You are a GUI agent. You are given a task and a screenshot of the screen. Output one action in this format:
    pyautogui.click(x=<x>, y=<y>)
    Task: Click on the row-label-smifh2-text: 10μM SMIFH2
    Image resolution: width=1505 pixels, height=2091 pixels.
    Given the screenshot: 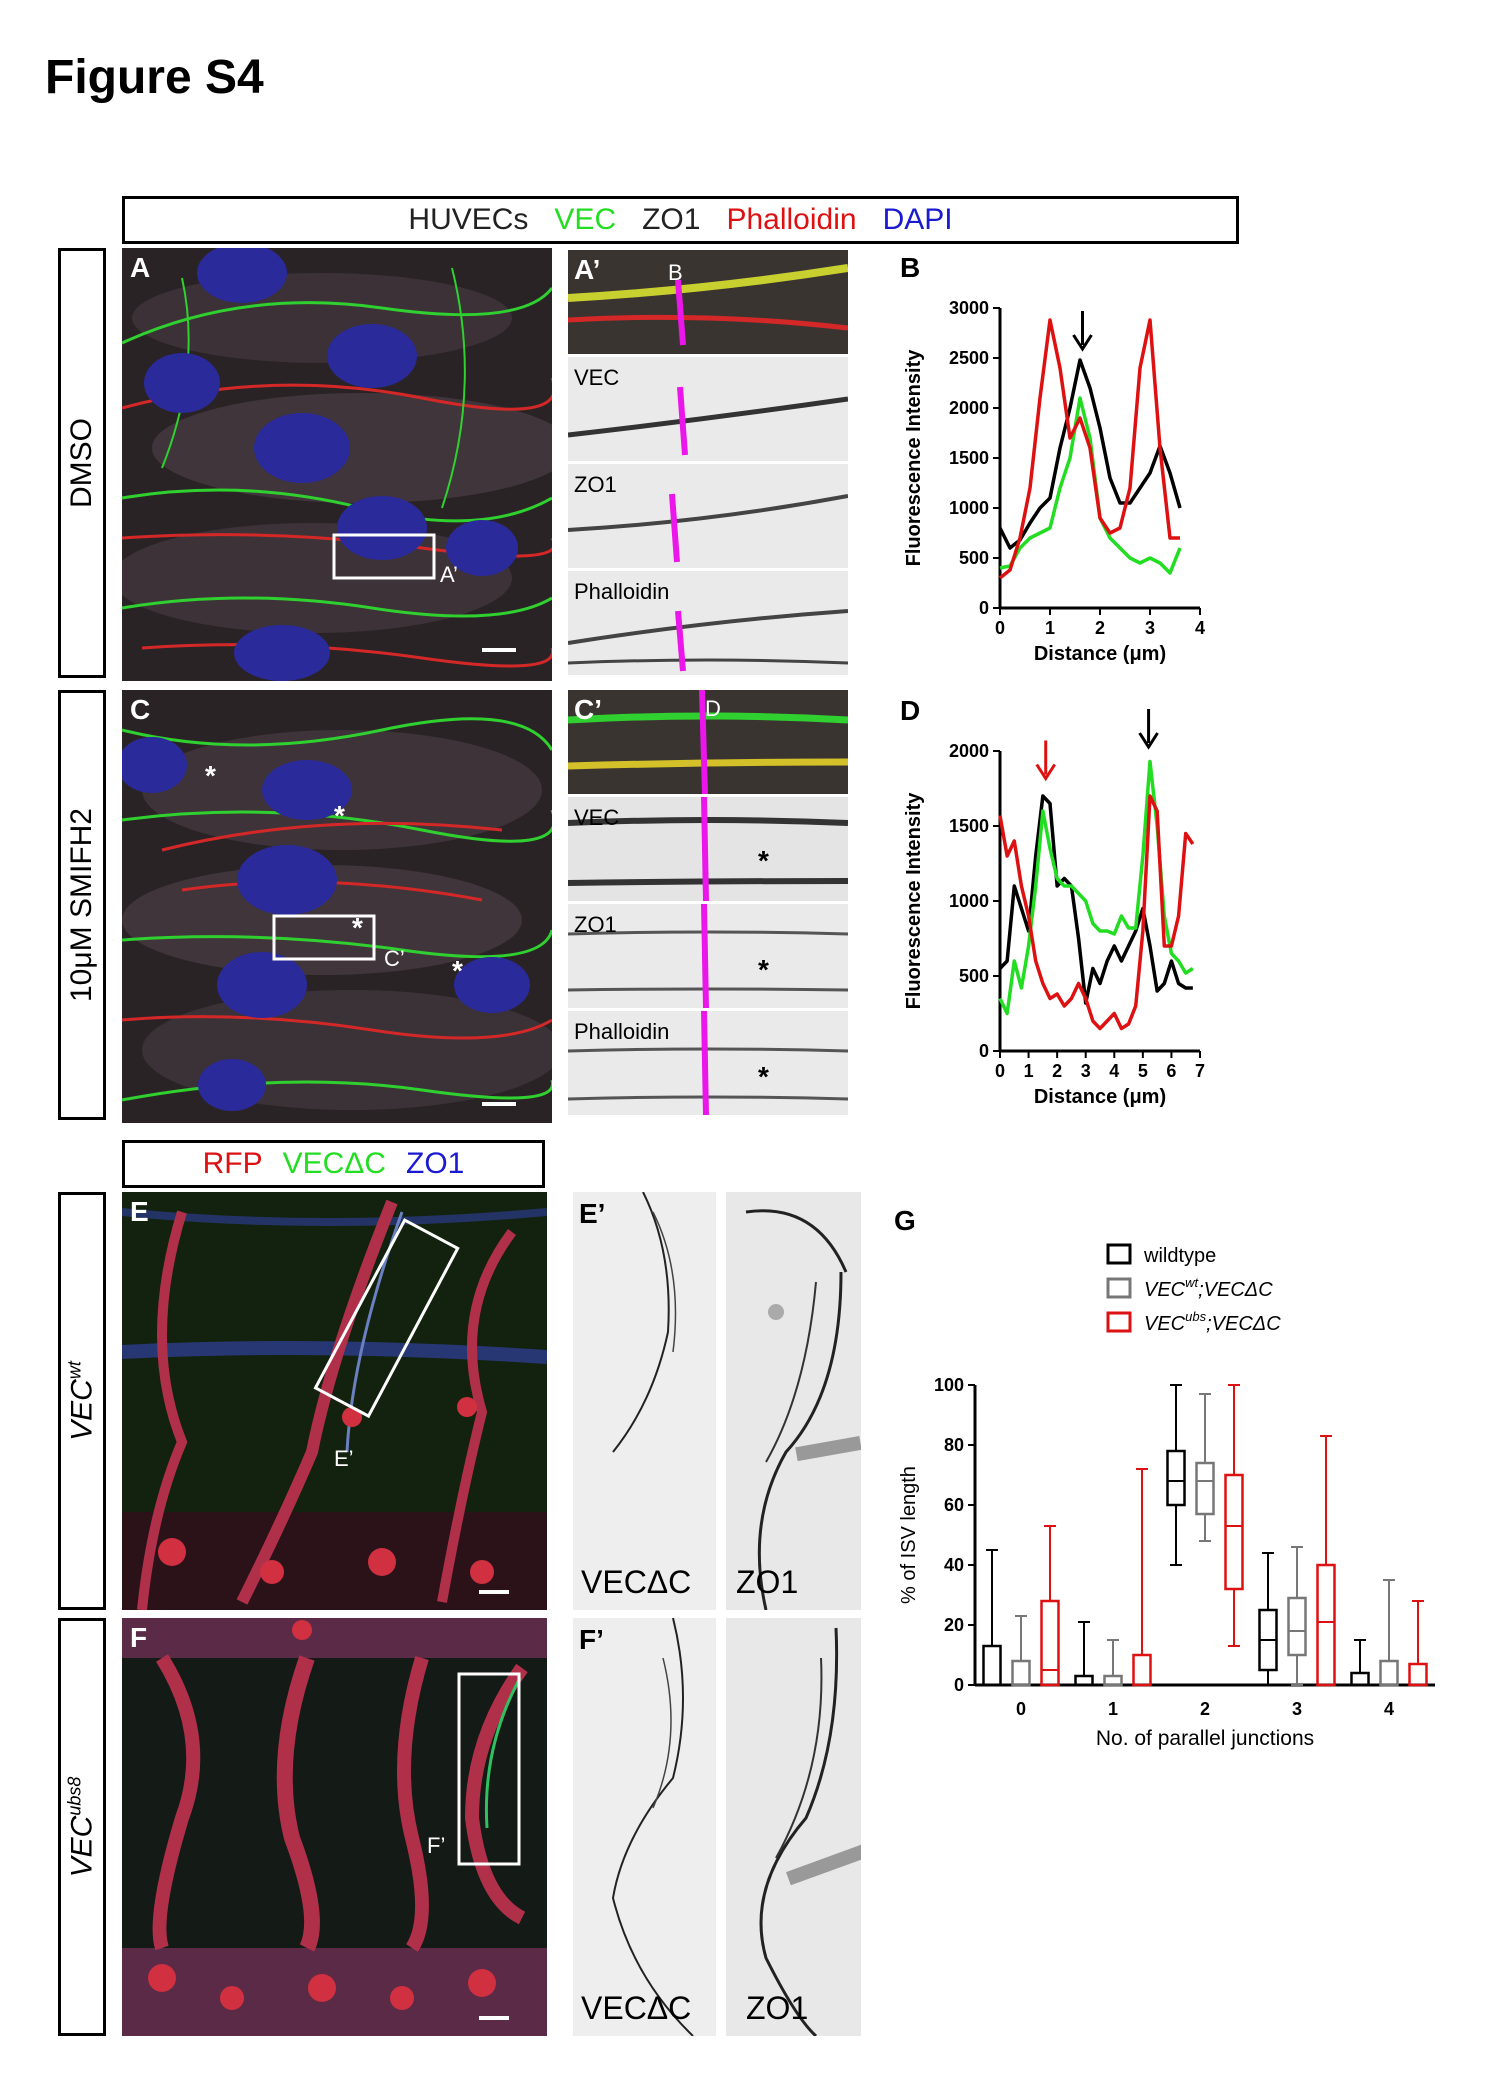 What is the action you would take?
    pyautogui.click(x=81, y=905)
    